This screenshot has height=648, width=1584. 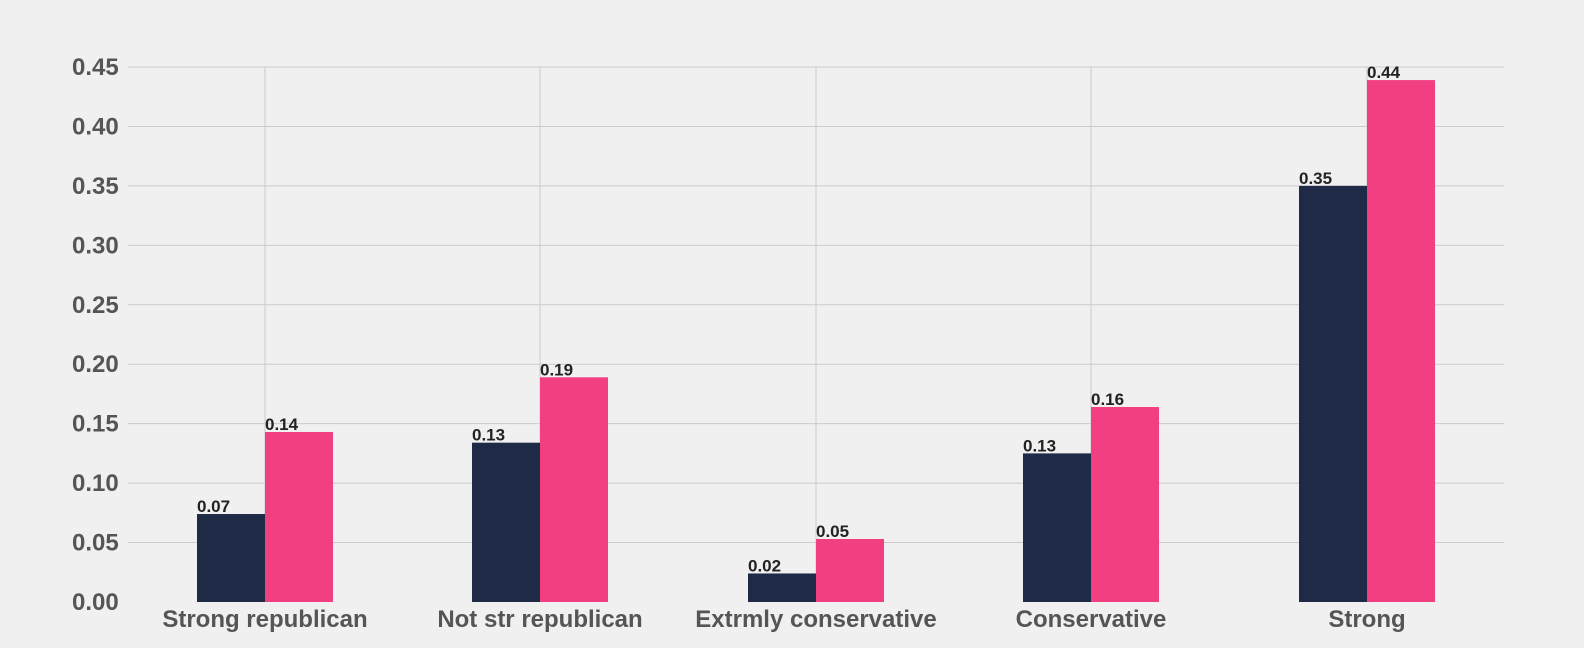 What do you see at coordinates (1315, 178) in the screenshot?
I see `bar-value-label: 0.35` at bounding box center [1315, 178].